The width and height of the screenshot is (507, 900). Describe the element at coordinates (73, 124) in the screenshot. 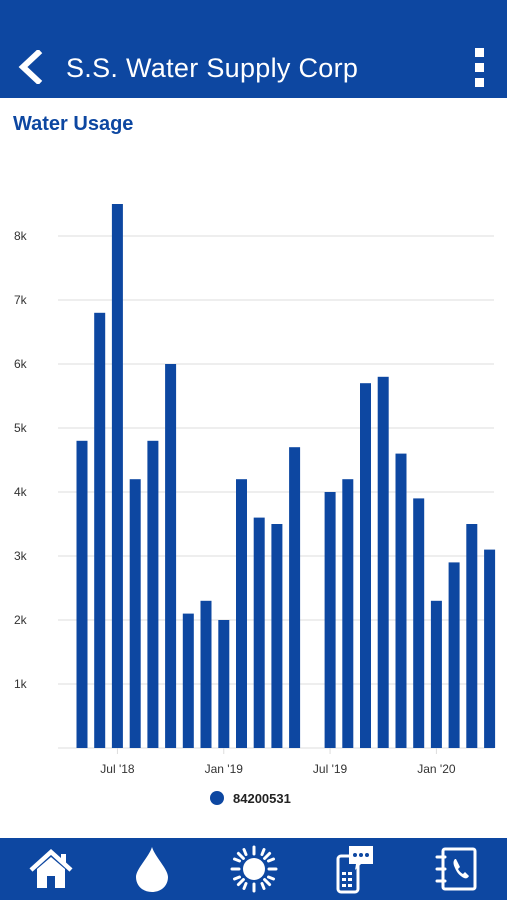

I see `section-title: Water Usage` at that location.